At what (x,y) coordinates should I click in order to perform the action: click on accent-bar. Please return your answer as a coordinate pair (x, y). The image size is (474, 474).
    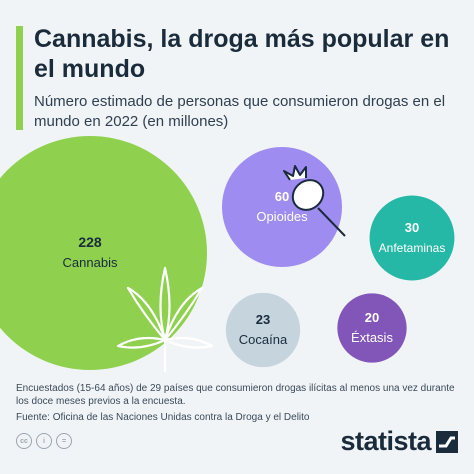
    Looking at the image, I should click on (19, 78).